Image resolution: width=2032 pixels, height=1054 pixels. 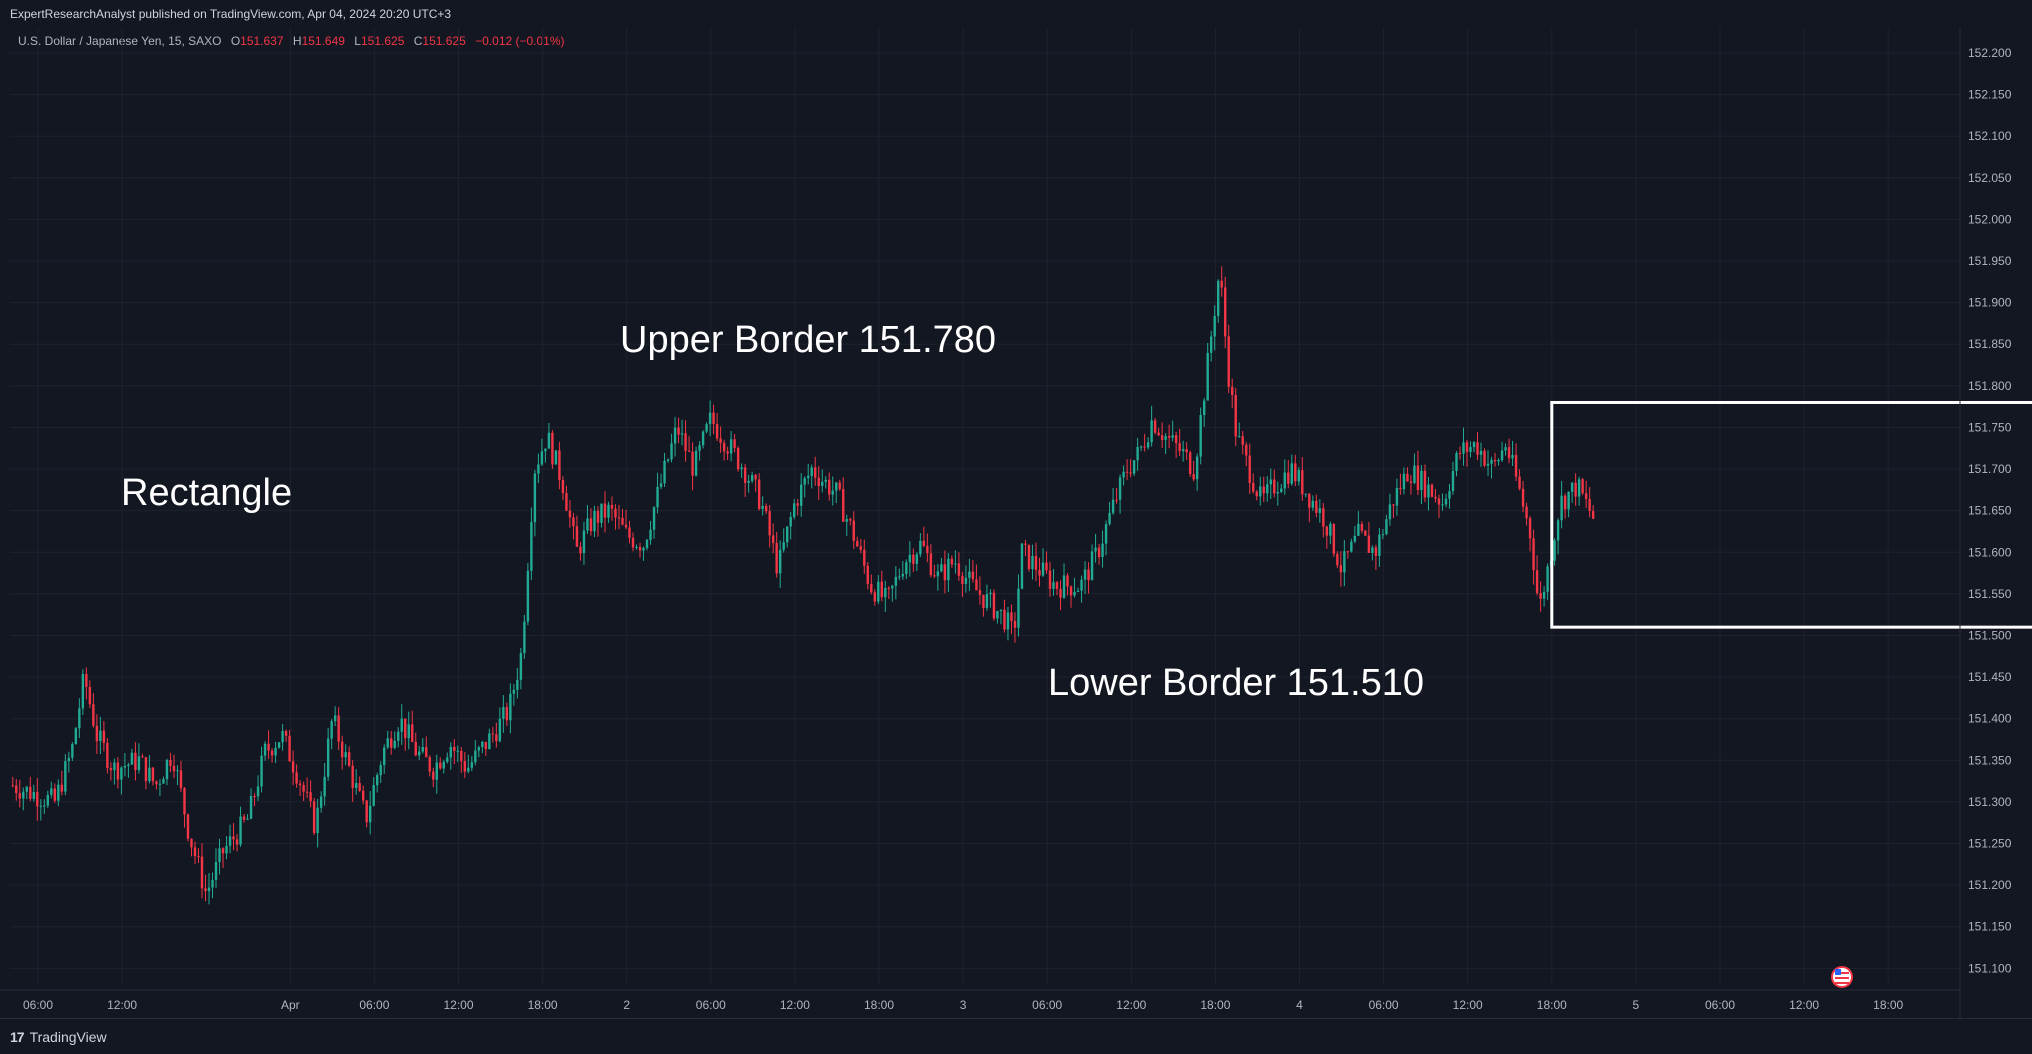 What do you see at coordinates (58, 1037) in the screenshot?
I see `tradingview-logo: 17 TradingView` at bounding box center [58, 1037].